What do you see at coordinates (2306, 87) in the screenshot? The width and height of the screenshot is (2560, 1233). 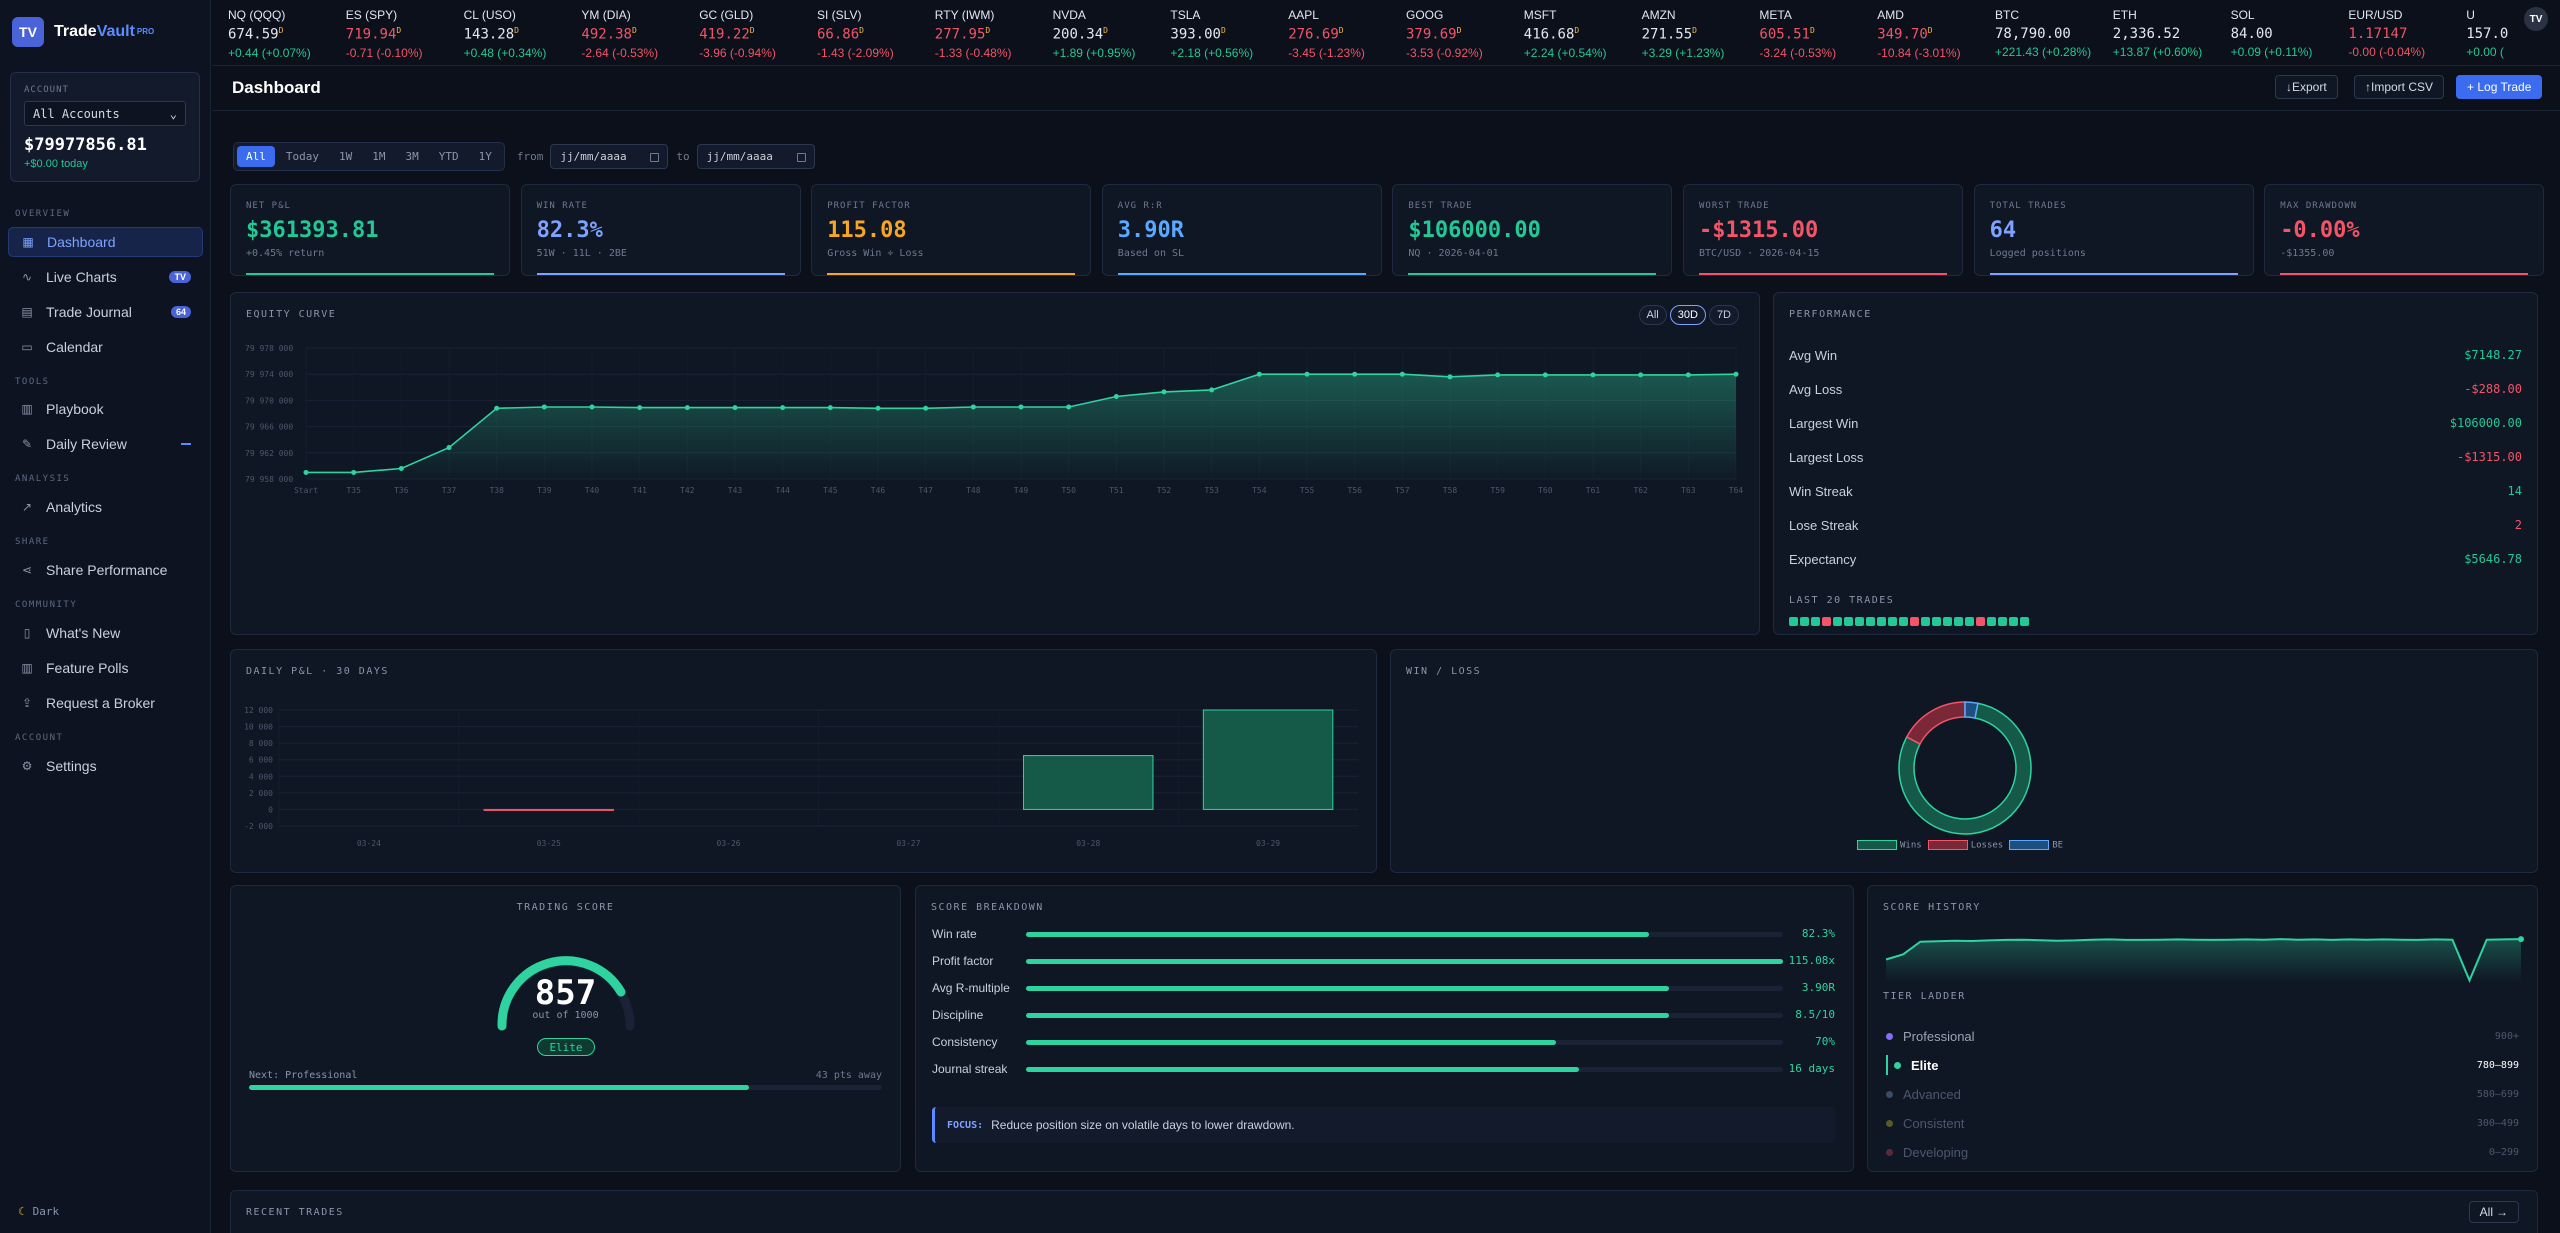 I see `export-button: ↓Export` at bounding box center [2306, 87].